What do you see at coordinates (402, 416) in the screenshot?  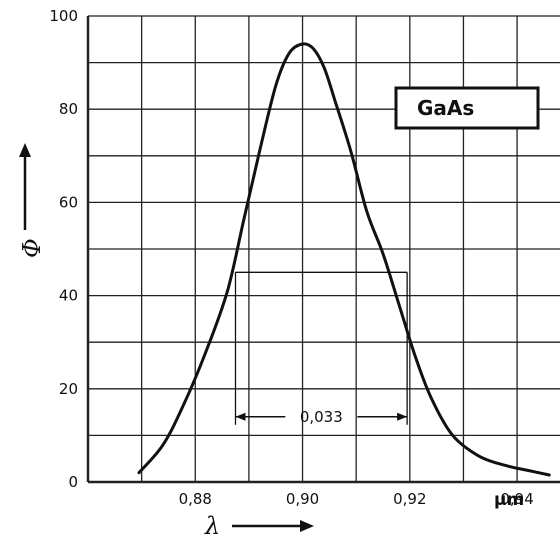 I see `width-arrowhead-right` at bounding box center [402, 416].